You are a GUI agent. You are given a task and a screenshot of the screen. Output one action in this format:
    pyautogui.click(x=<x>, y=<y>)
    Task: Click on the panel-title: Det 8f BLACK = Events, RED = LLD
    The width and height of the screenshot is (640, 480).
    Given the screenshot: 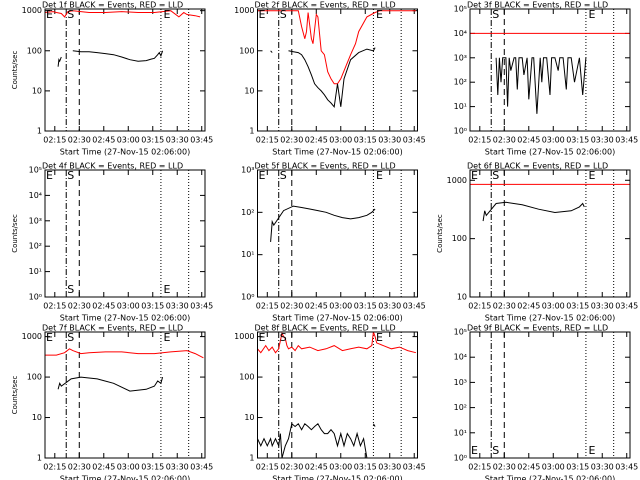 What is the action you would take?
    pyautogui.click(x=325, y=328)
    